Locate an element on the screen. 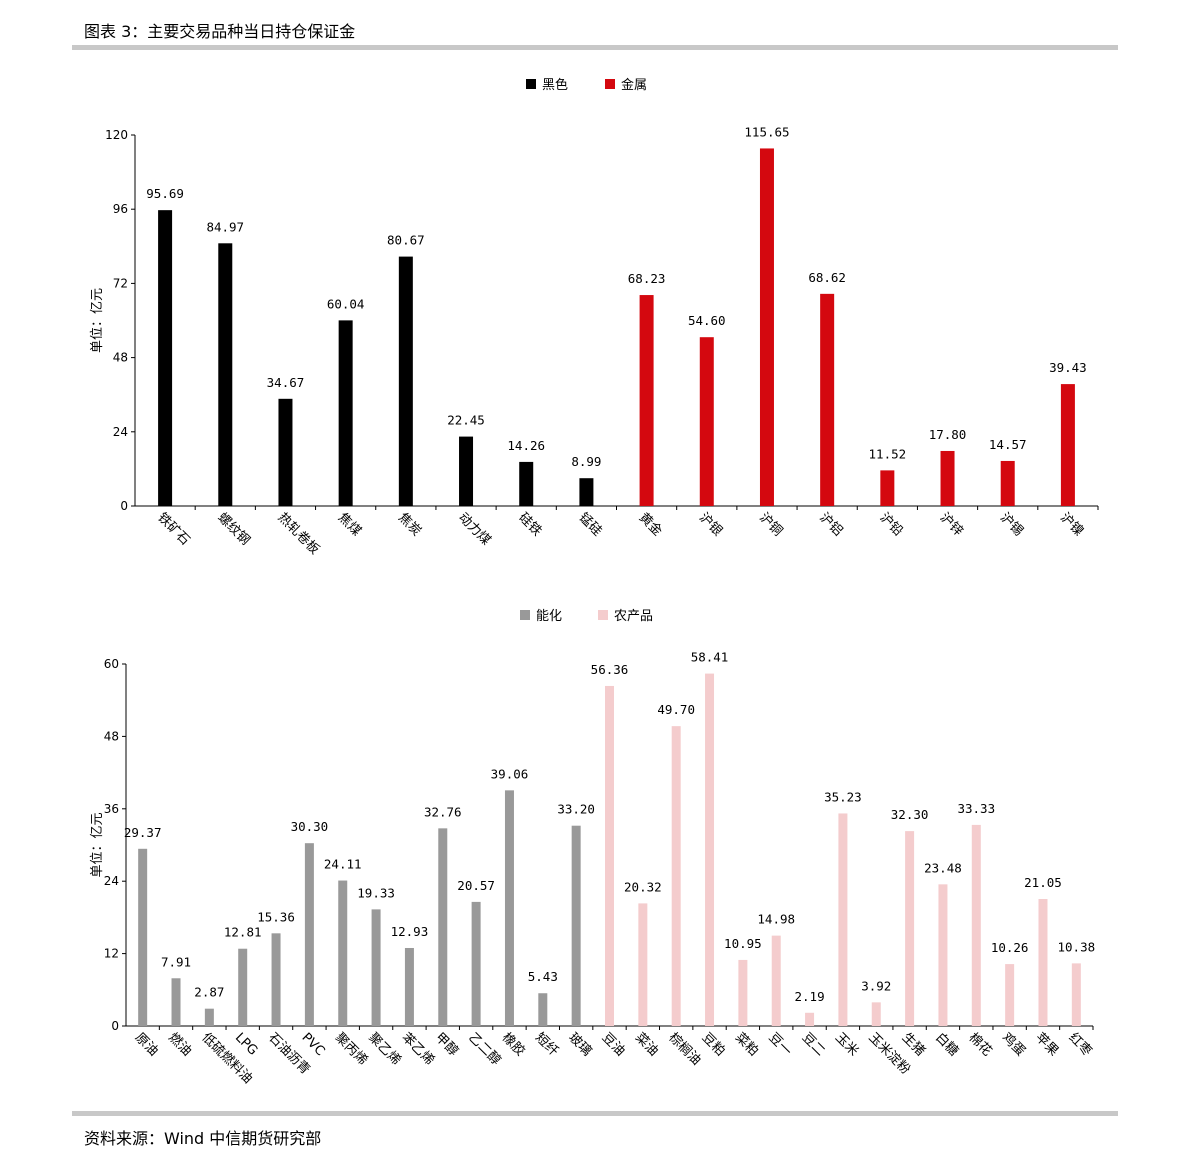 The height and width of the screenshot is (1164, 1191). category-label: 硅铁 is located at coordinates (529, 524).